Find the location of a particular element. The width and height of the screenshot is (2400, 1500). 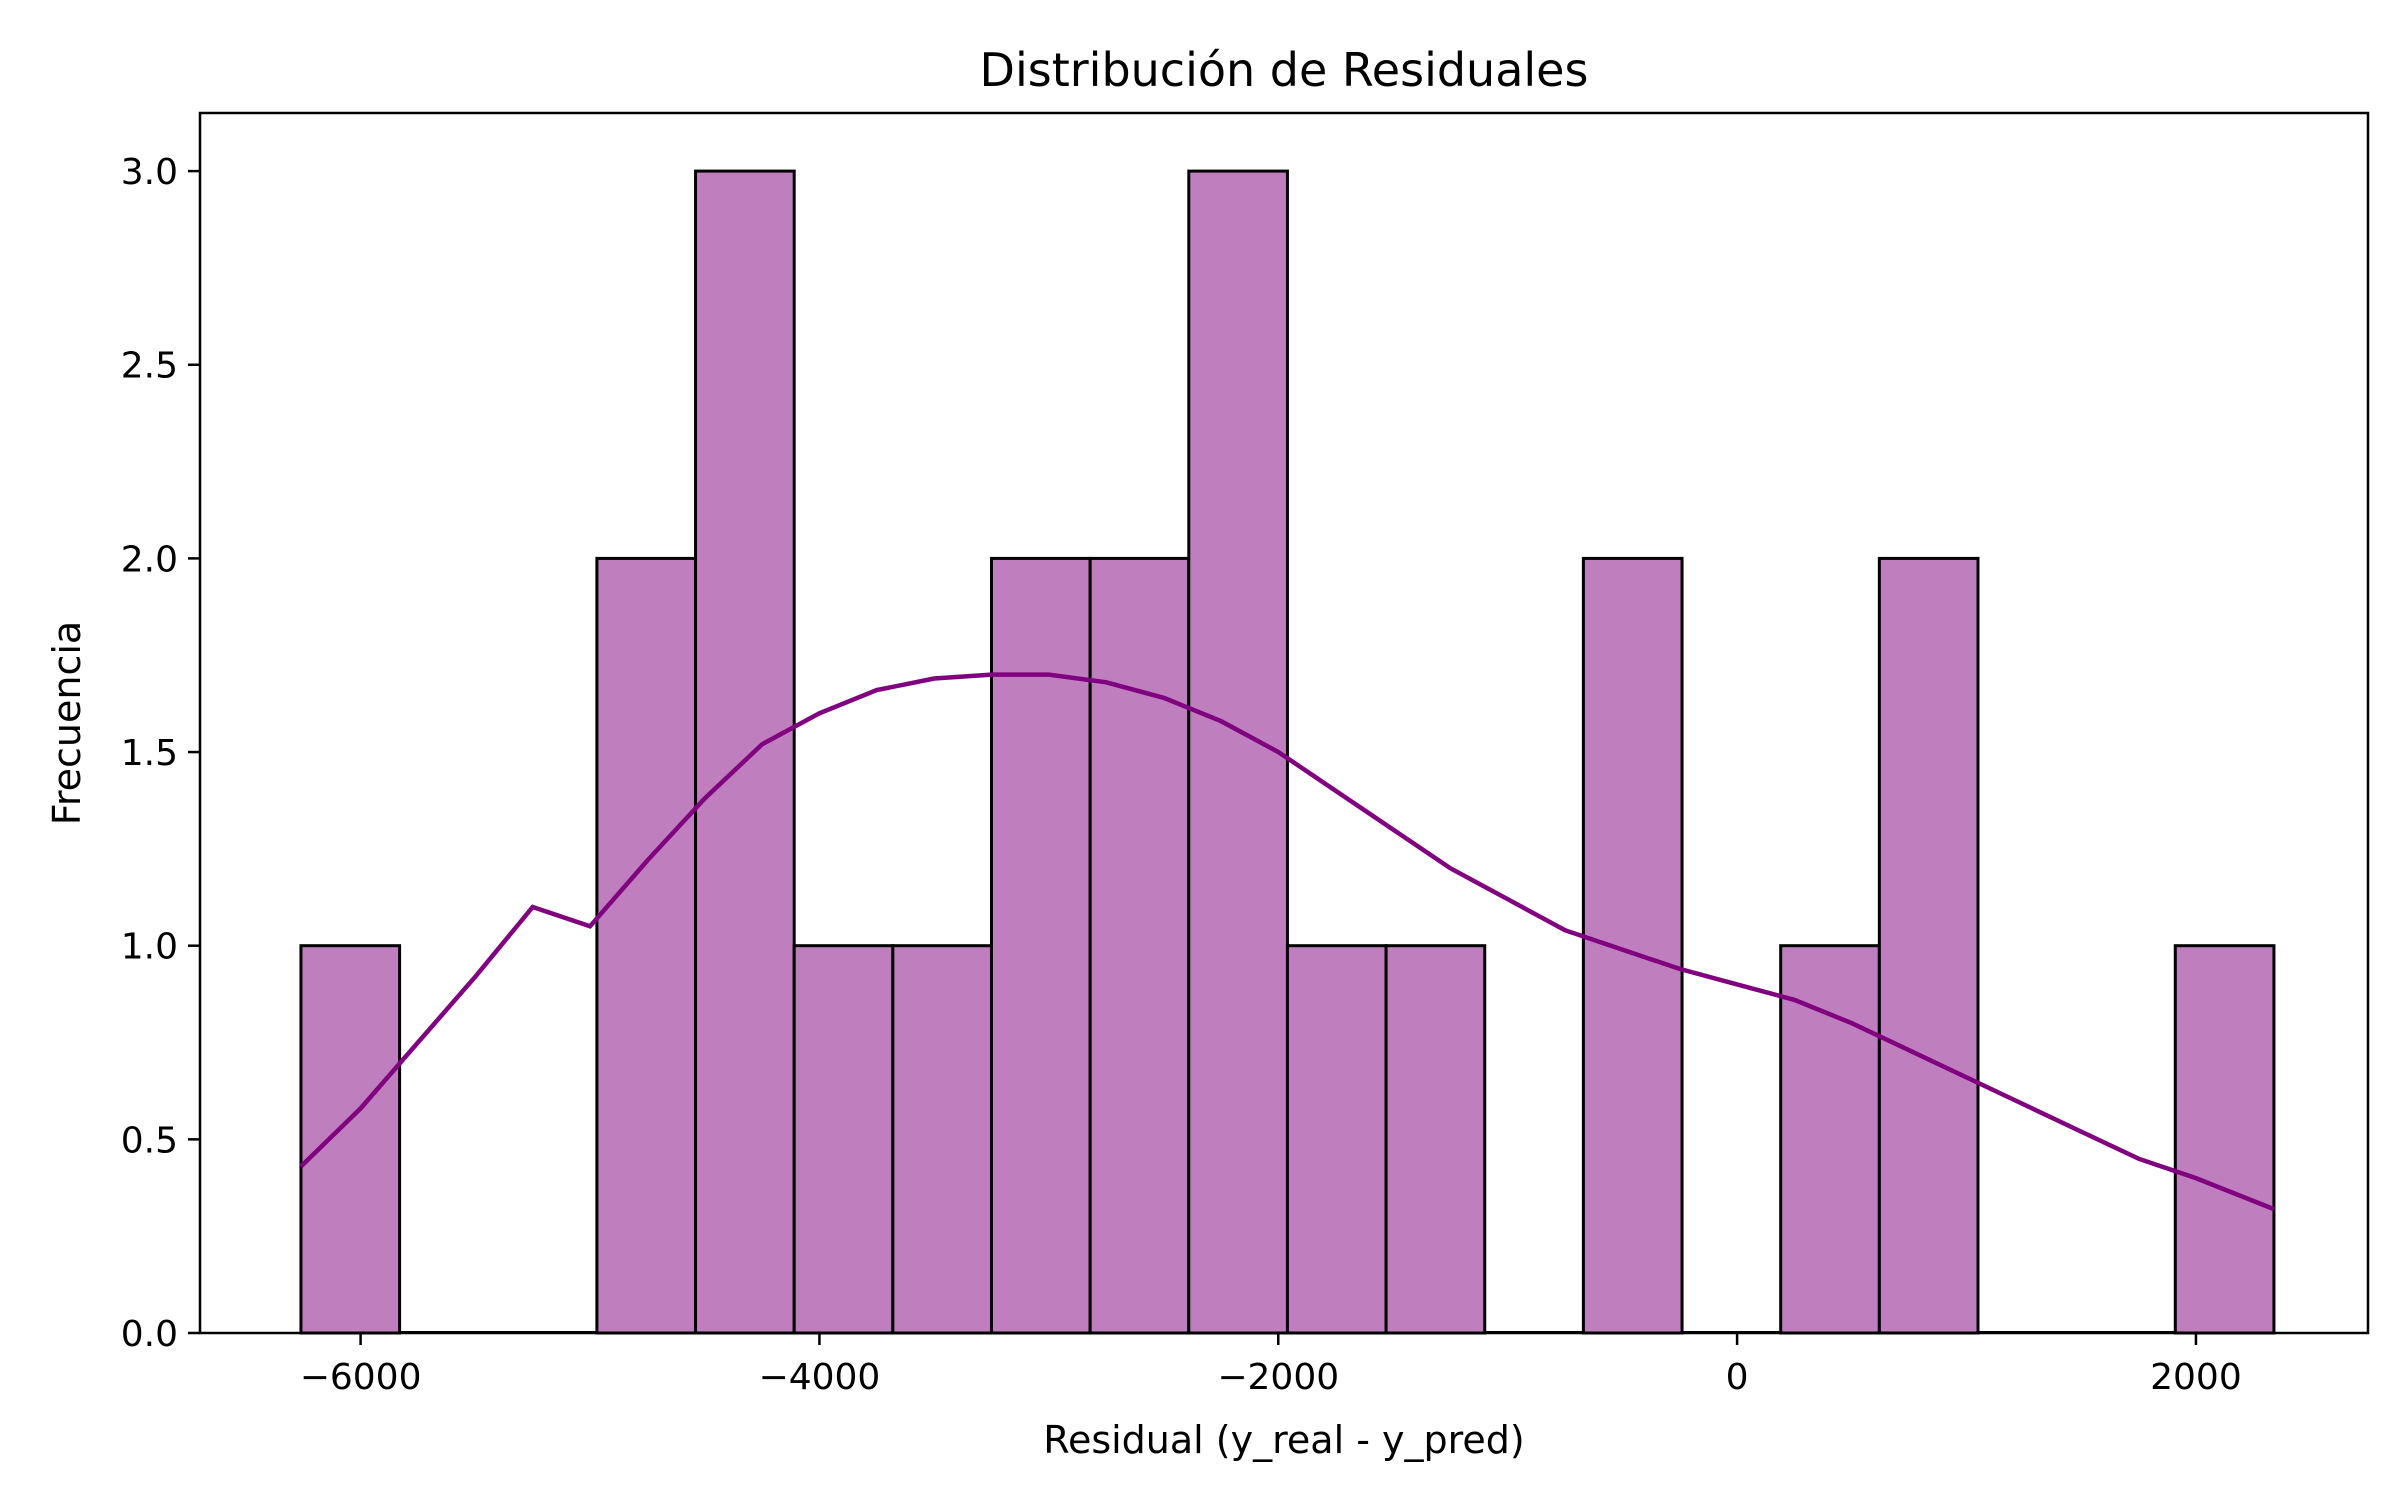

y-tick-label: 2.5 is located at coordinates (149, 366).